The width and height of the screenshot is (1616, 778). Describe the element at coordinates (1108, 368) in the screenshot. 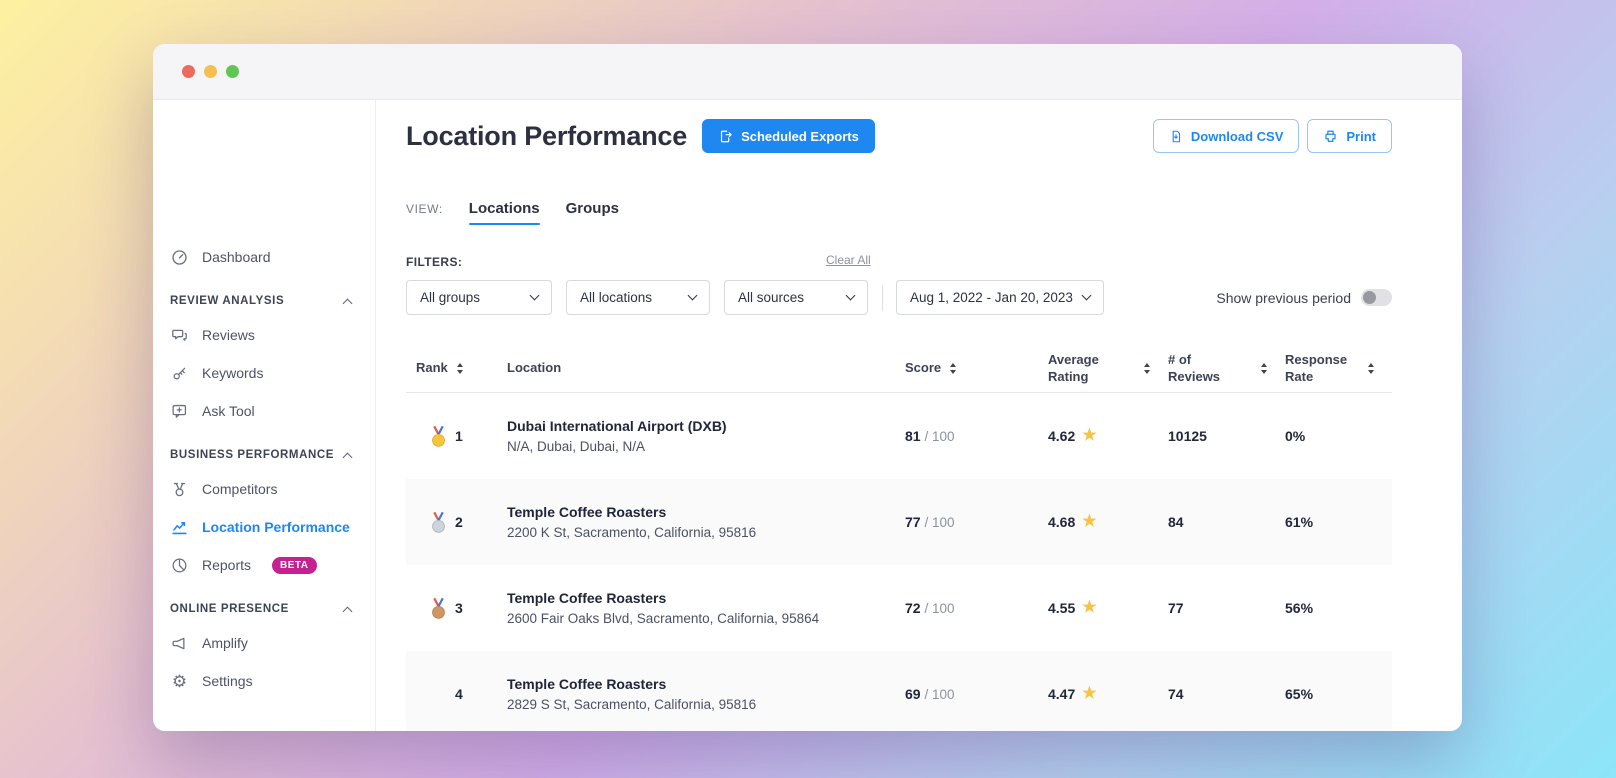

I see `column-header-average-rating: Average Rating` at that location.